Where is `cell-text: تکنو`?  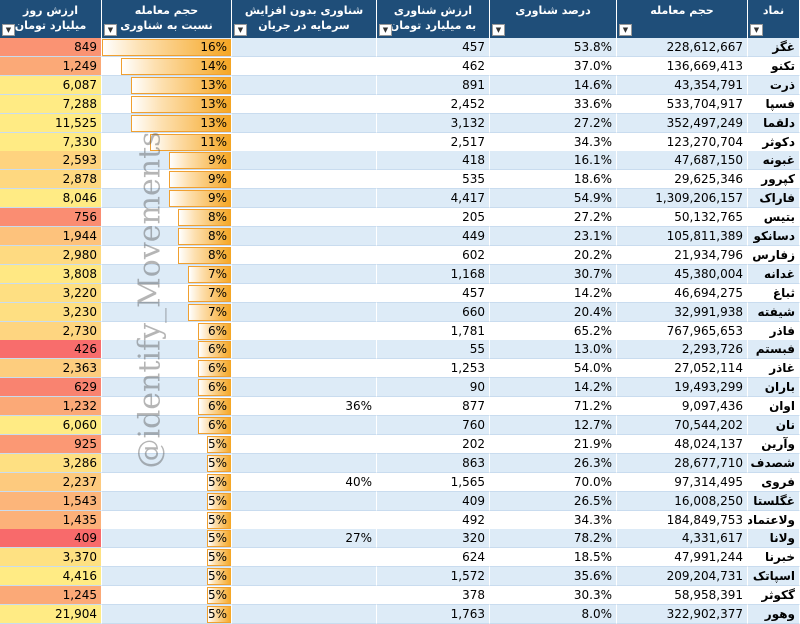 cell-text: تکنو is located at coordinates (783, 65).